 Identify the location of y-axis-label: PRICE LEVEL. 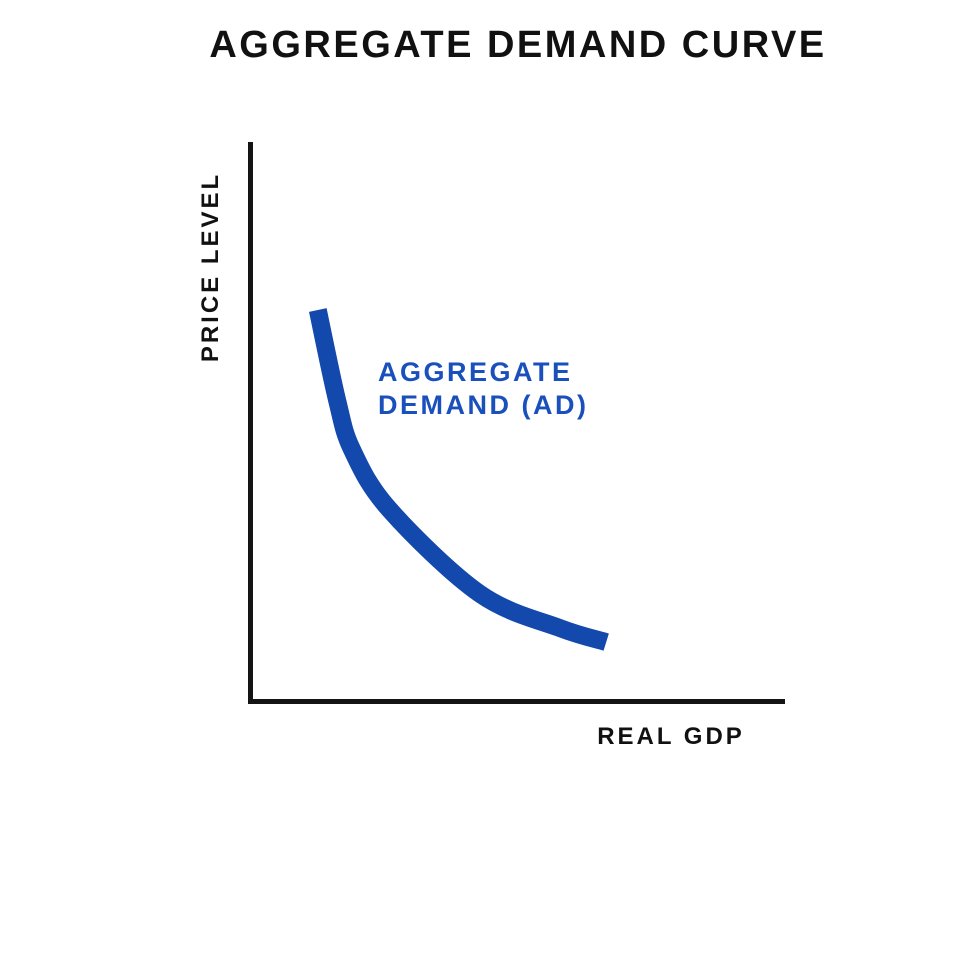
(210, 267).